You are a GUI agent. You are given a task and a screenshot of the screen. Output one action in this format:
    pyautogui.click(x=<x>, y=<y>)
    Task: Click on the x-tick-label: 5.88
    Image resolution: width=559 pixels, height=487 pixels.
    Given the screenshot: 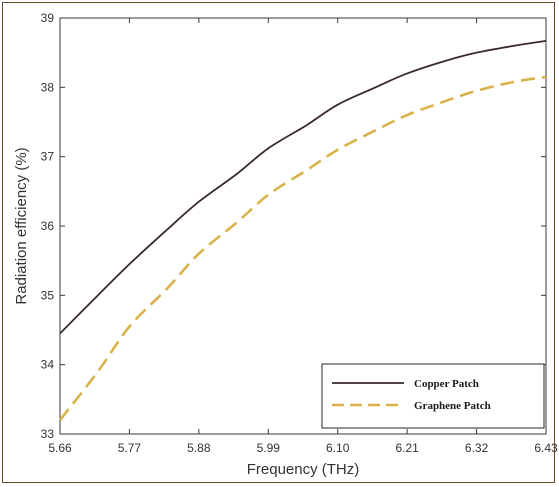 What is the action you would take?
    pyautogui.click(x=199, y=448)
    